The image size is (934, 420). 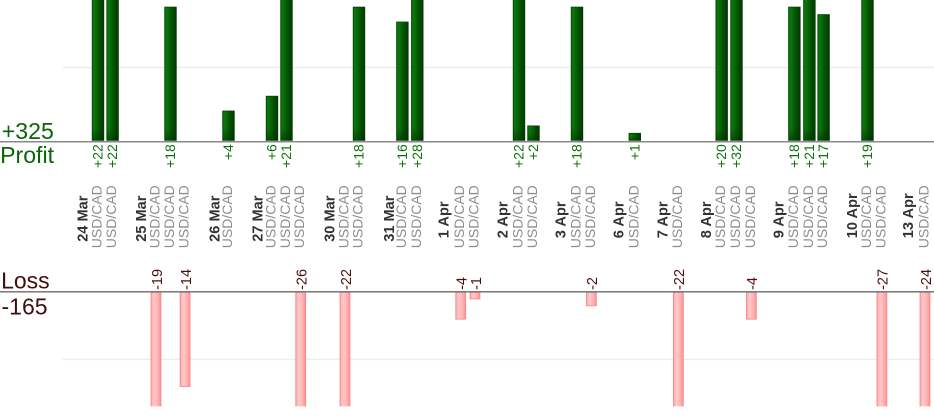 I want to click on svg-text: 6 Apr, so click(x=620, y=219).